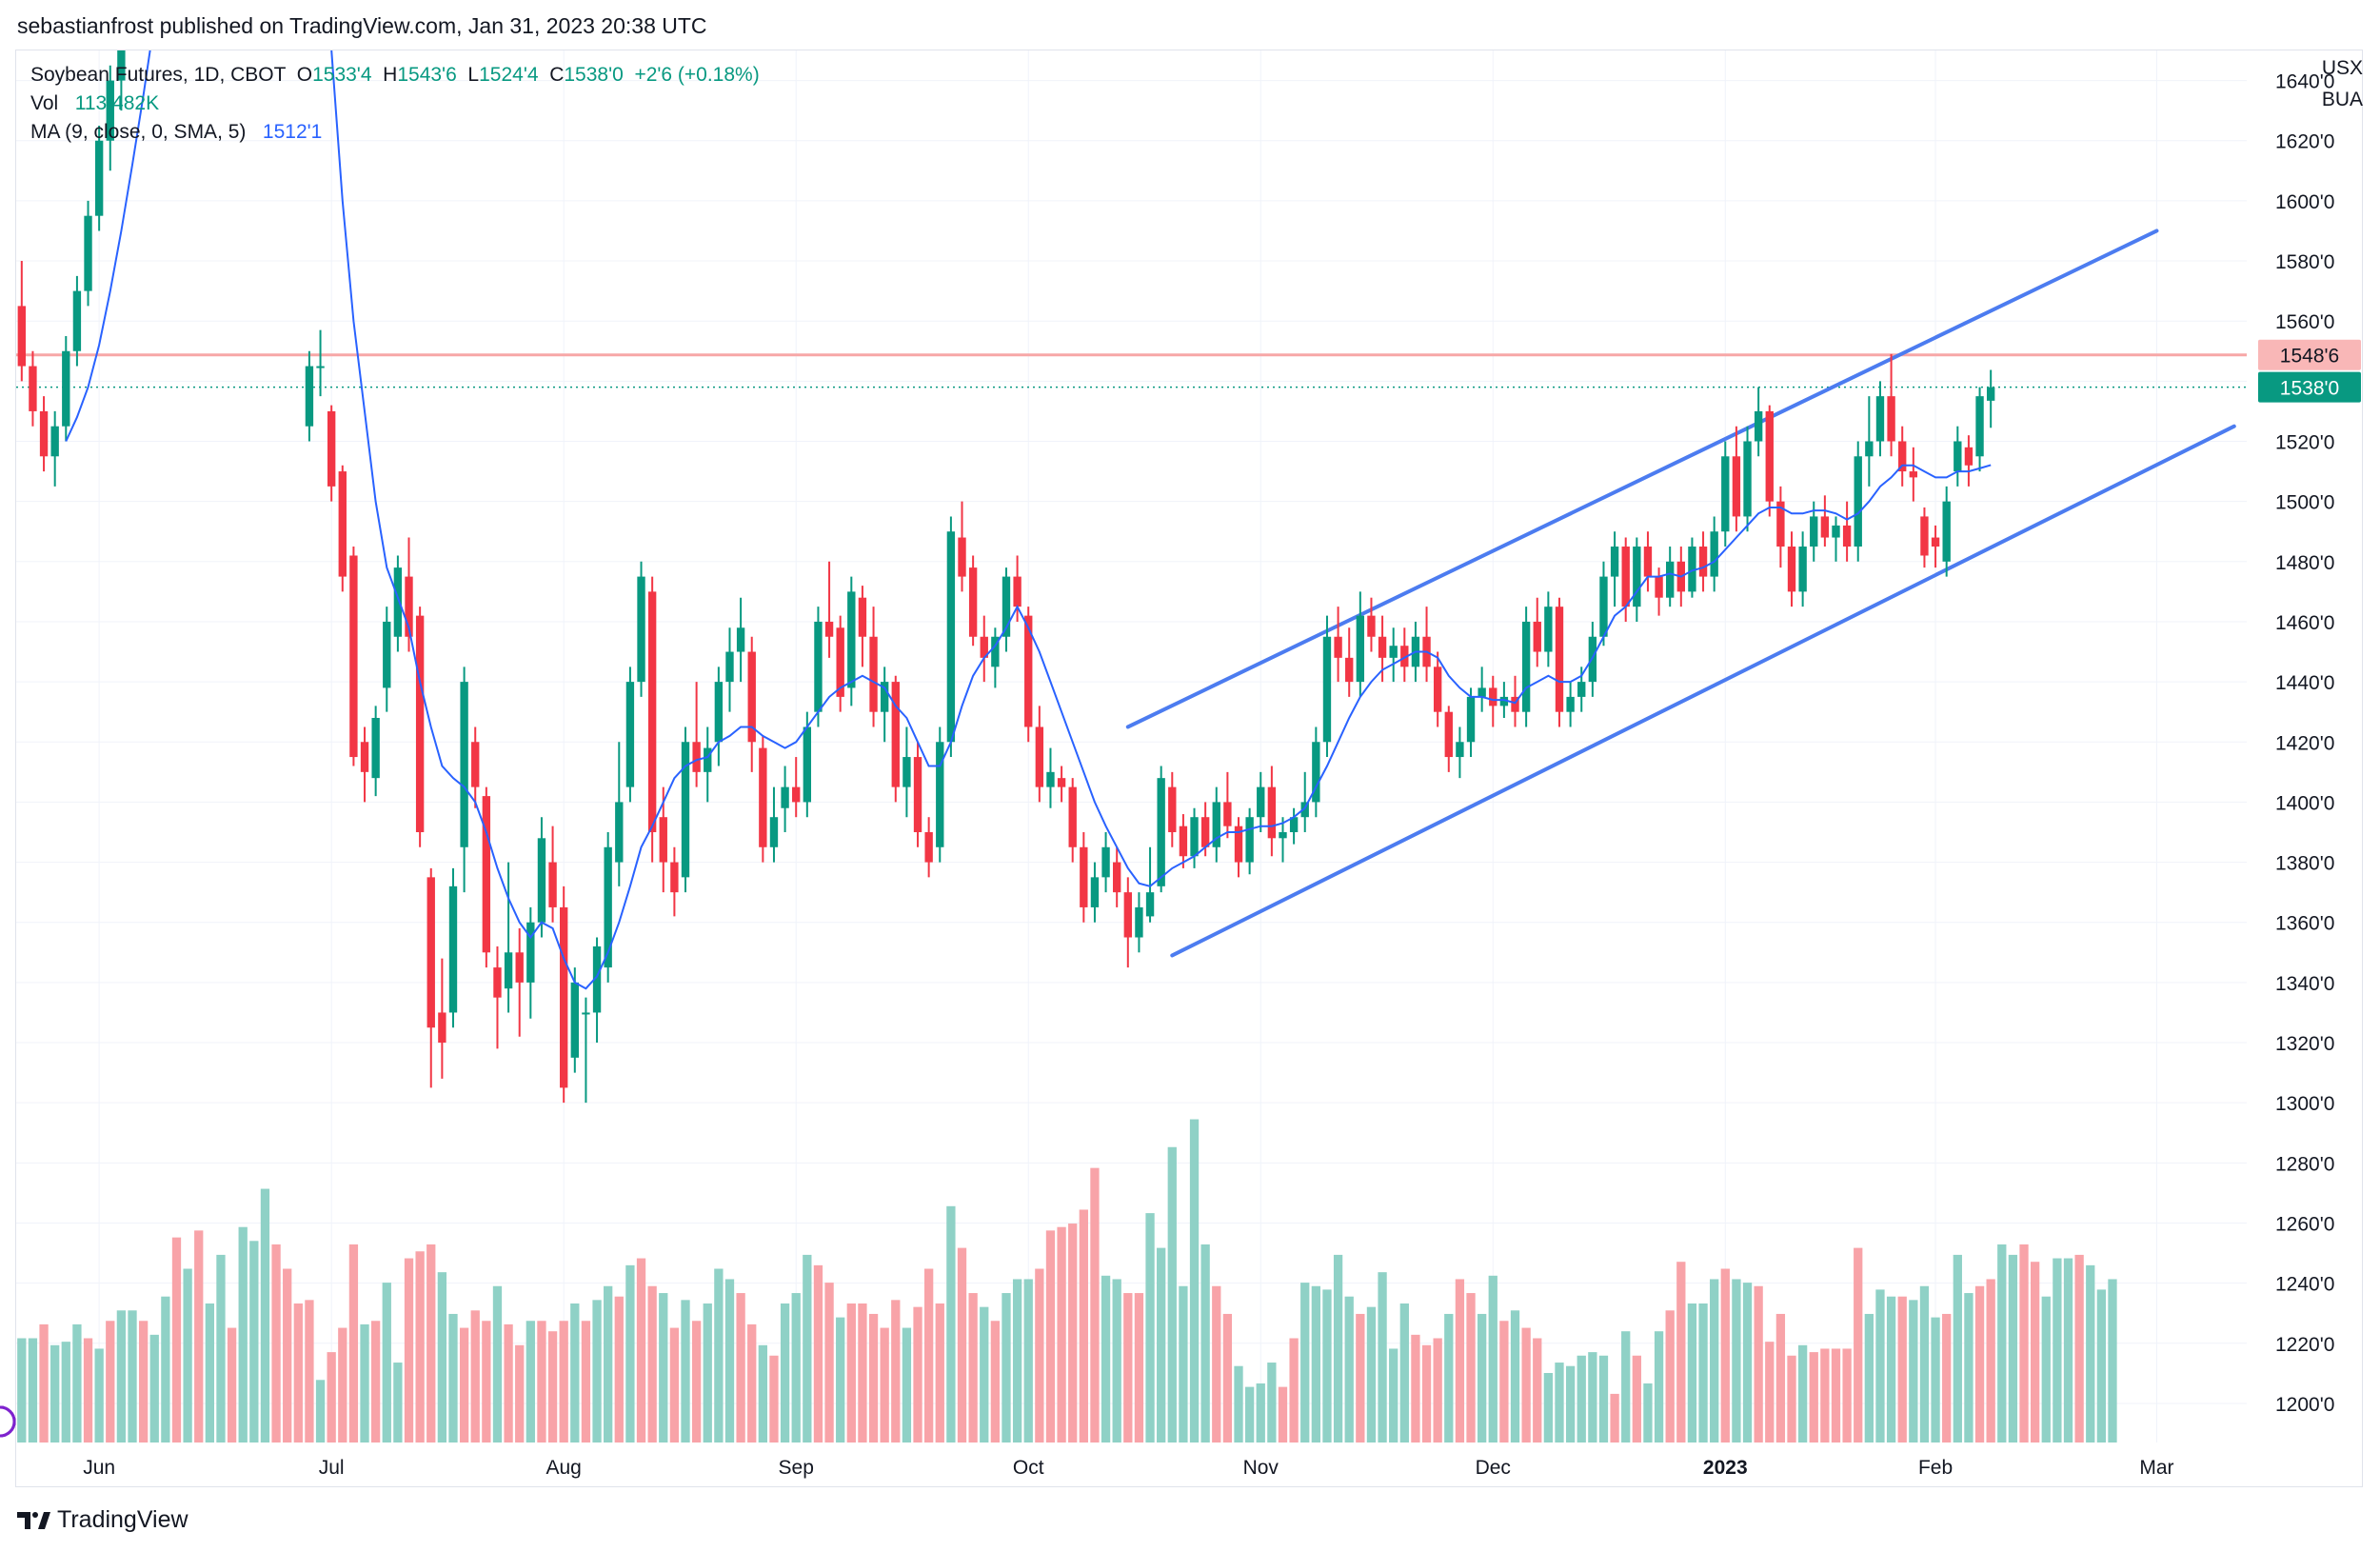  Describe the element at coordinates (395, 133) in the screenshot. I see `legend-ma-row: MA (9, close, 0, SMA, 5) 1512'1` at that location.